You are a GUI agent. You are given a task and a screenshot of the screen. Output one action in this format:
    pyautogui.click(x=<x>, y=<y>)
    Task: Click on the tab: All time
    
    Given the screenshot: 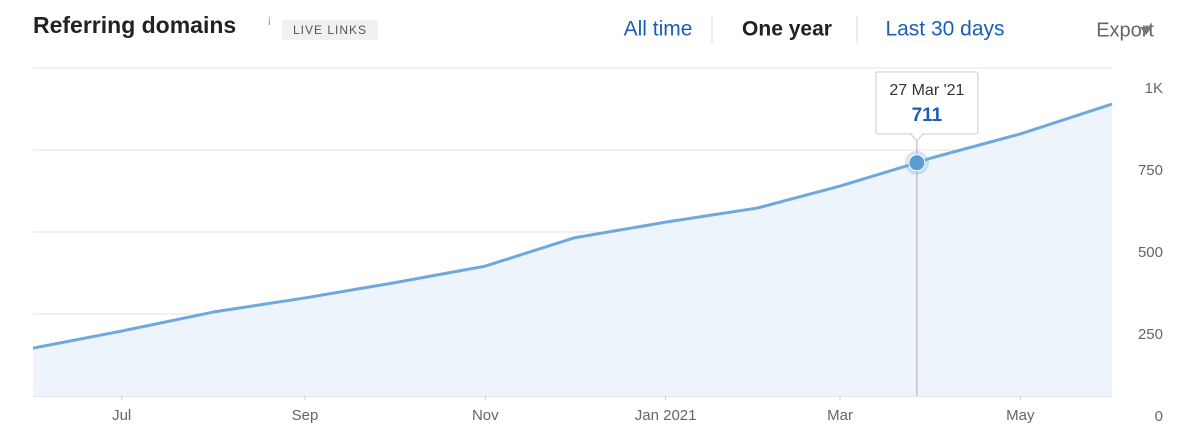 What is the action you would take?
    pyautogui.click(x=658, y=29)
    